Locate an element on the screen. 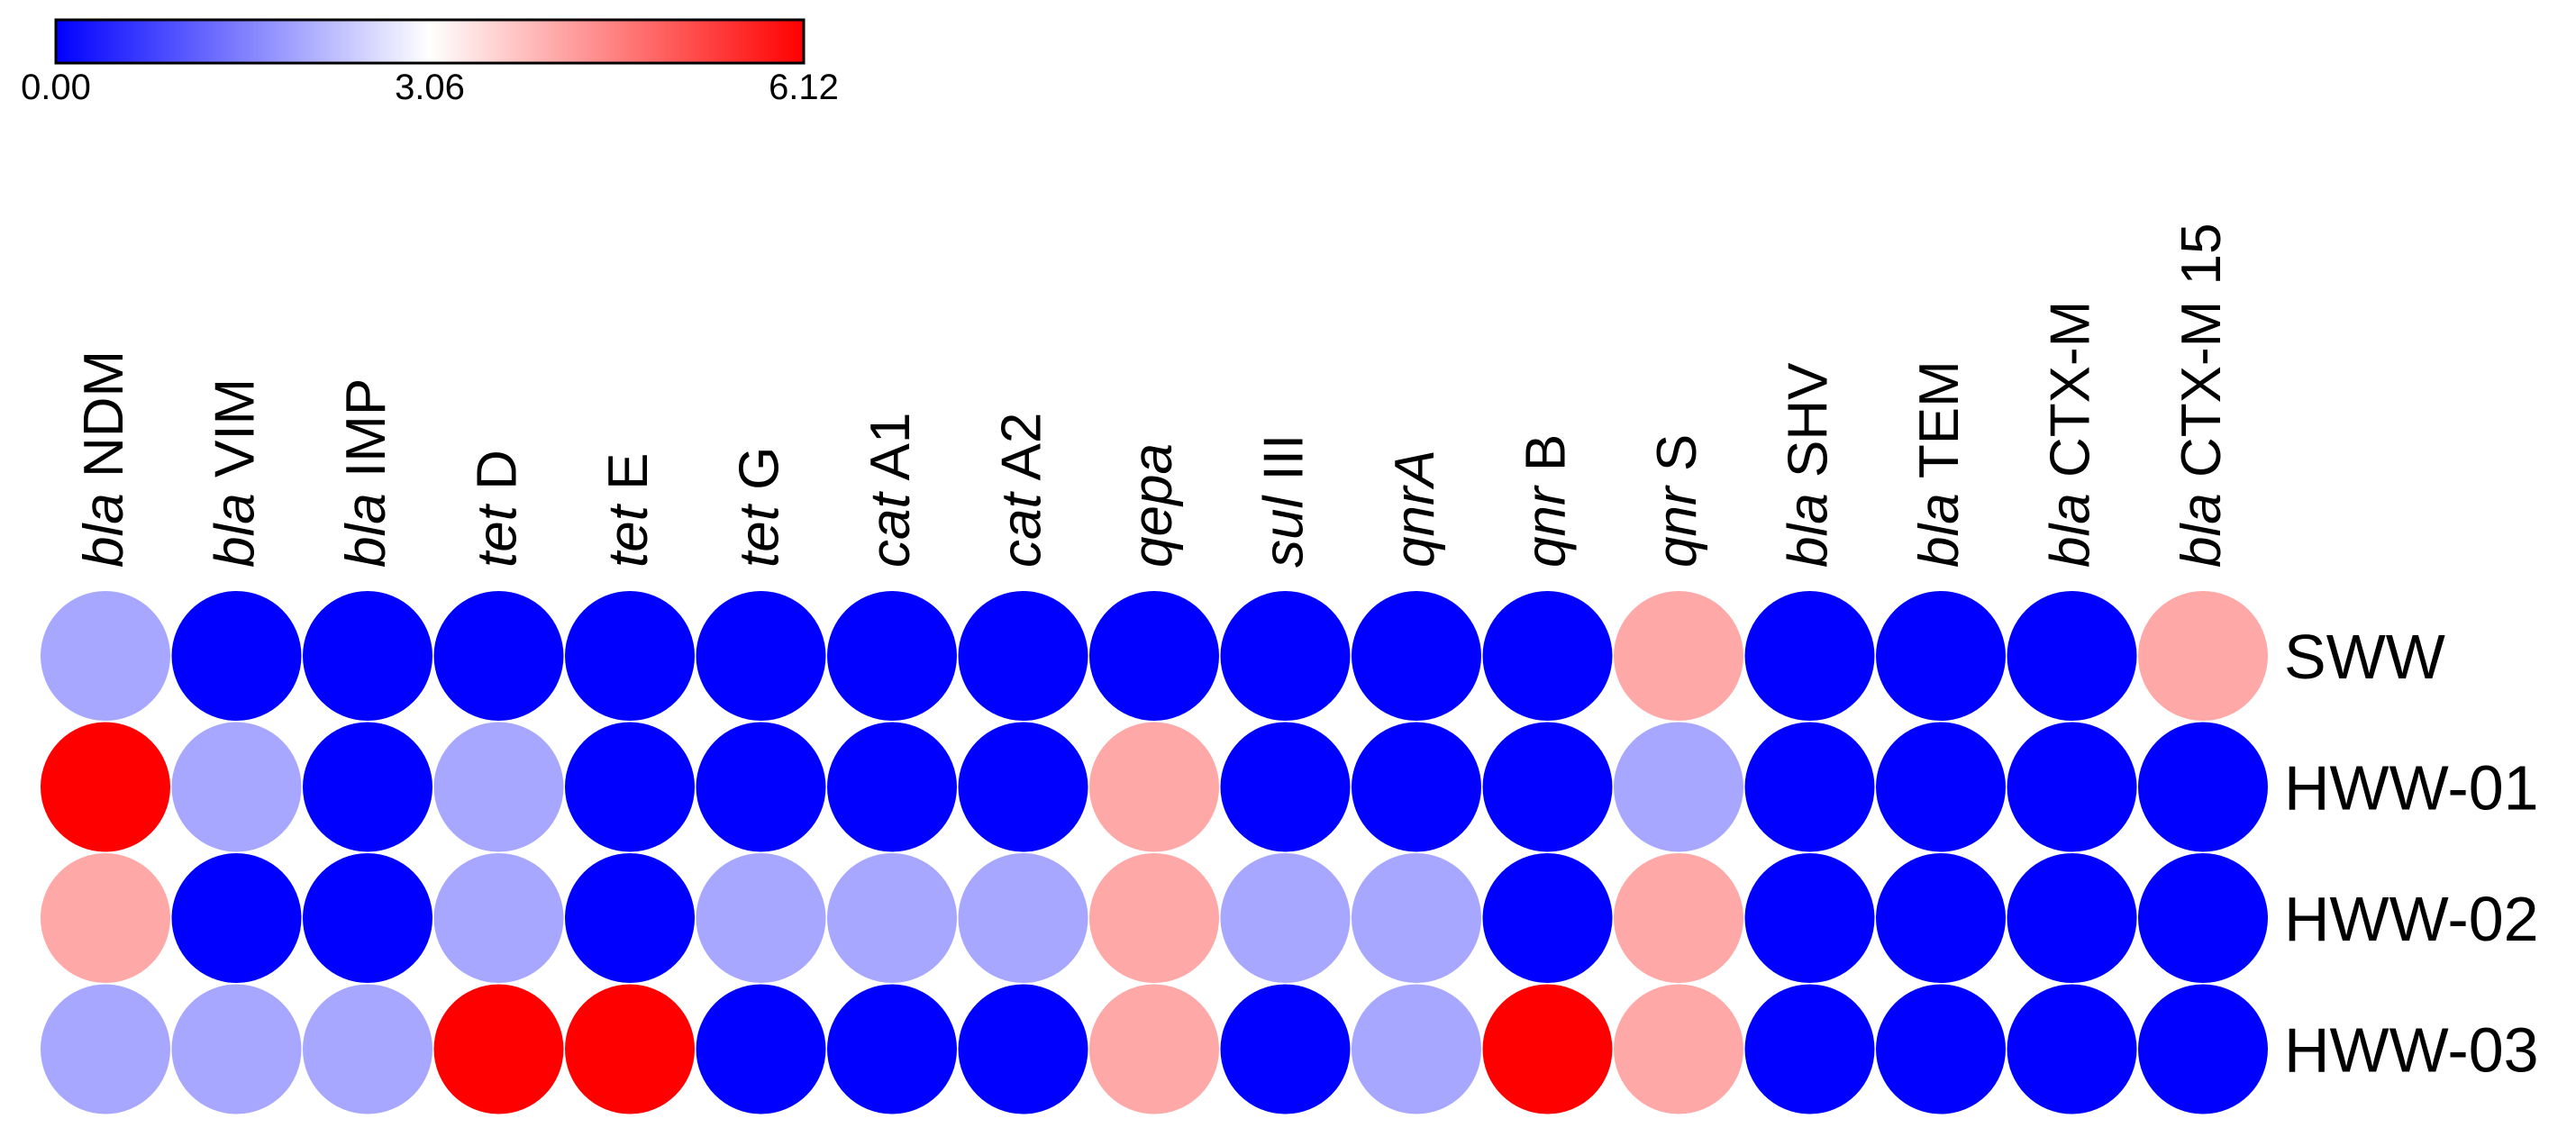  column-label: cat A2 is located at coordinates (1022, 491).